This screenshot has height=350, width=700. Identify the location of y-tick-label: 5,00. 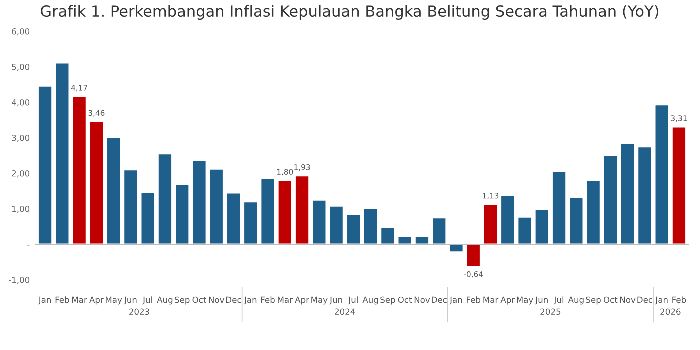
(21, 68).